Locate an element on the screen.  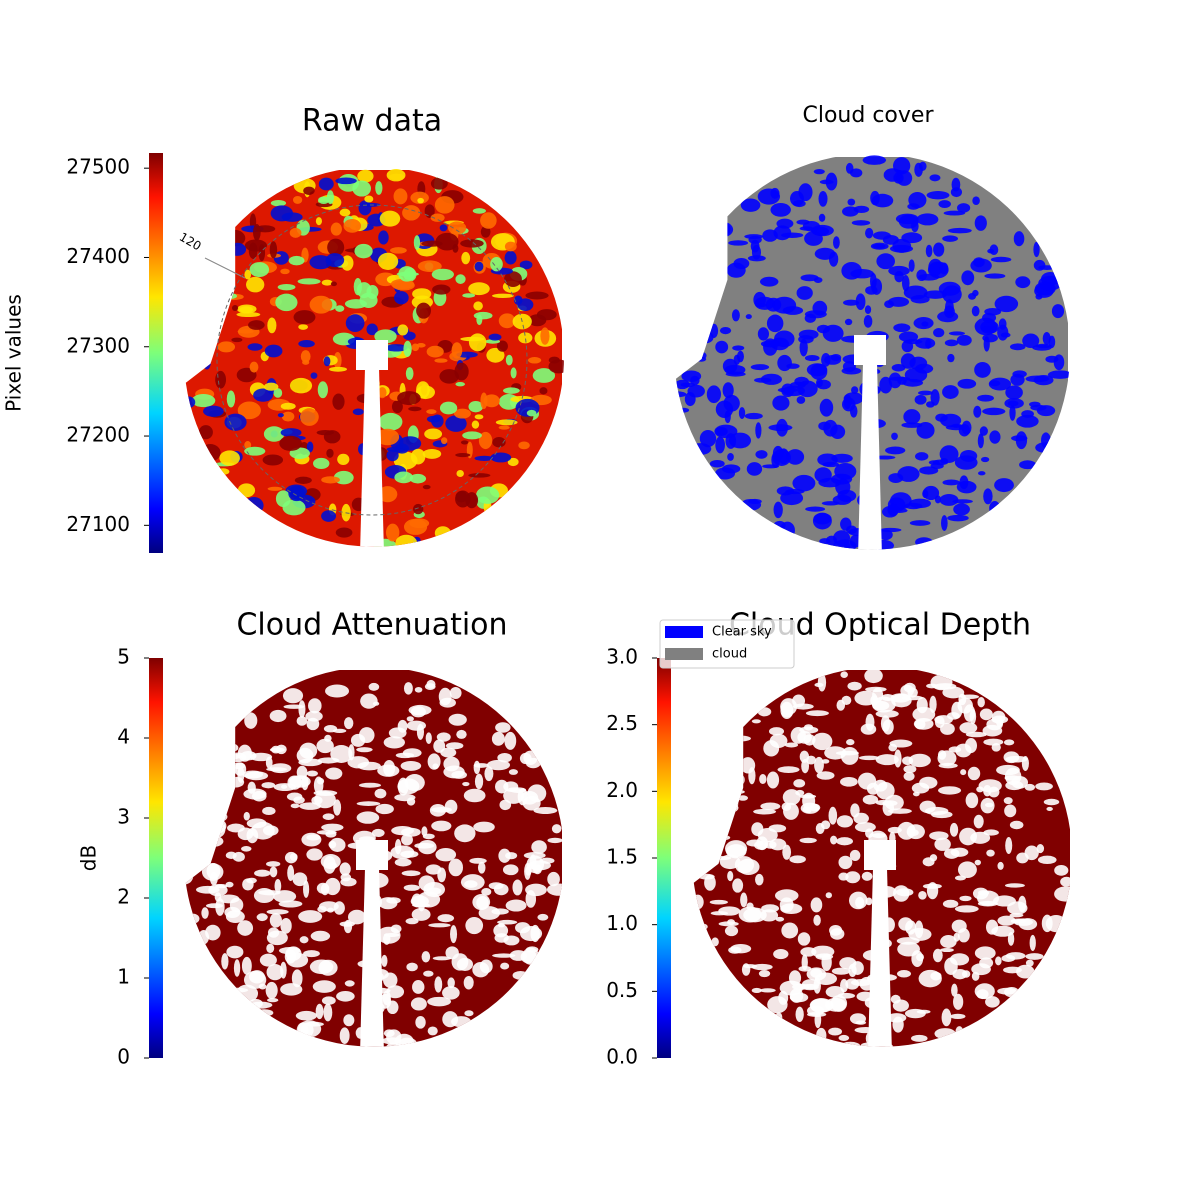
colorbar-tick-label: 0 is located at coordinates (123, 1057).